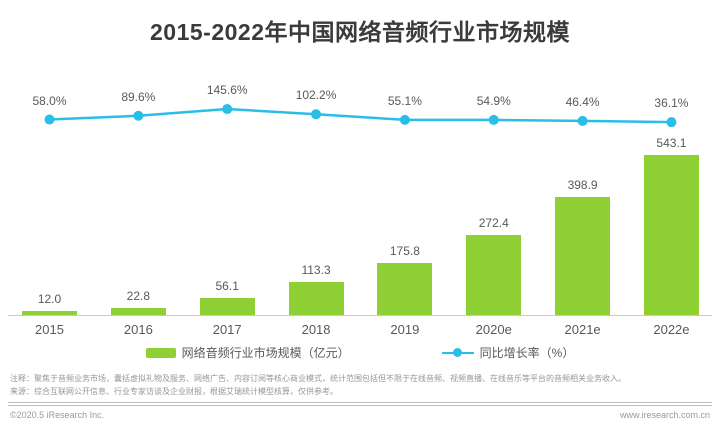  What do you see at coordinates (227, 90) in the screenshot?
I see `growth-value-label: 145.6%` at bounding box center [227, 90].